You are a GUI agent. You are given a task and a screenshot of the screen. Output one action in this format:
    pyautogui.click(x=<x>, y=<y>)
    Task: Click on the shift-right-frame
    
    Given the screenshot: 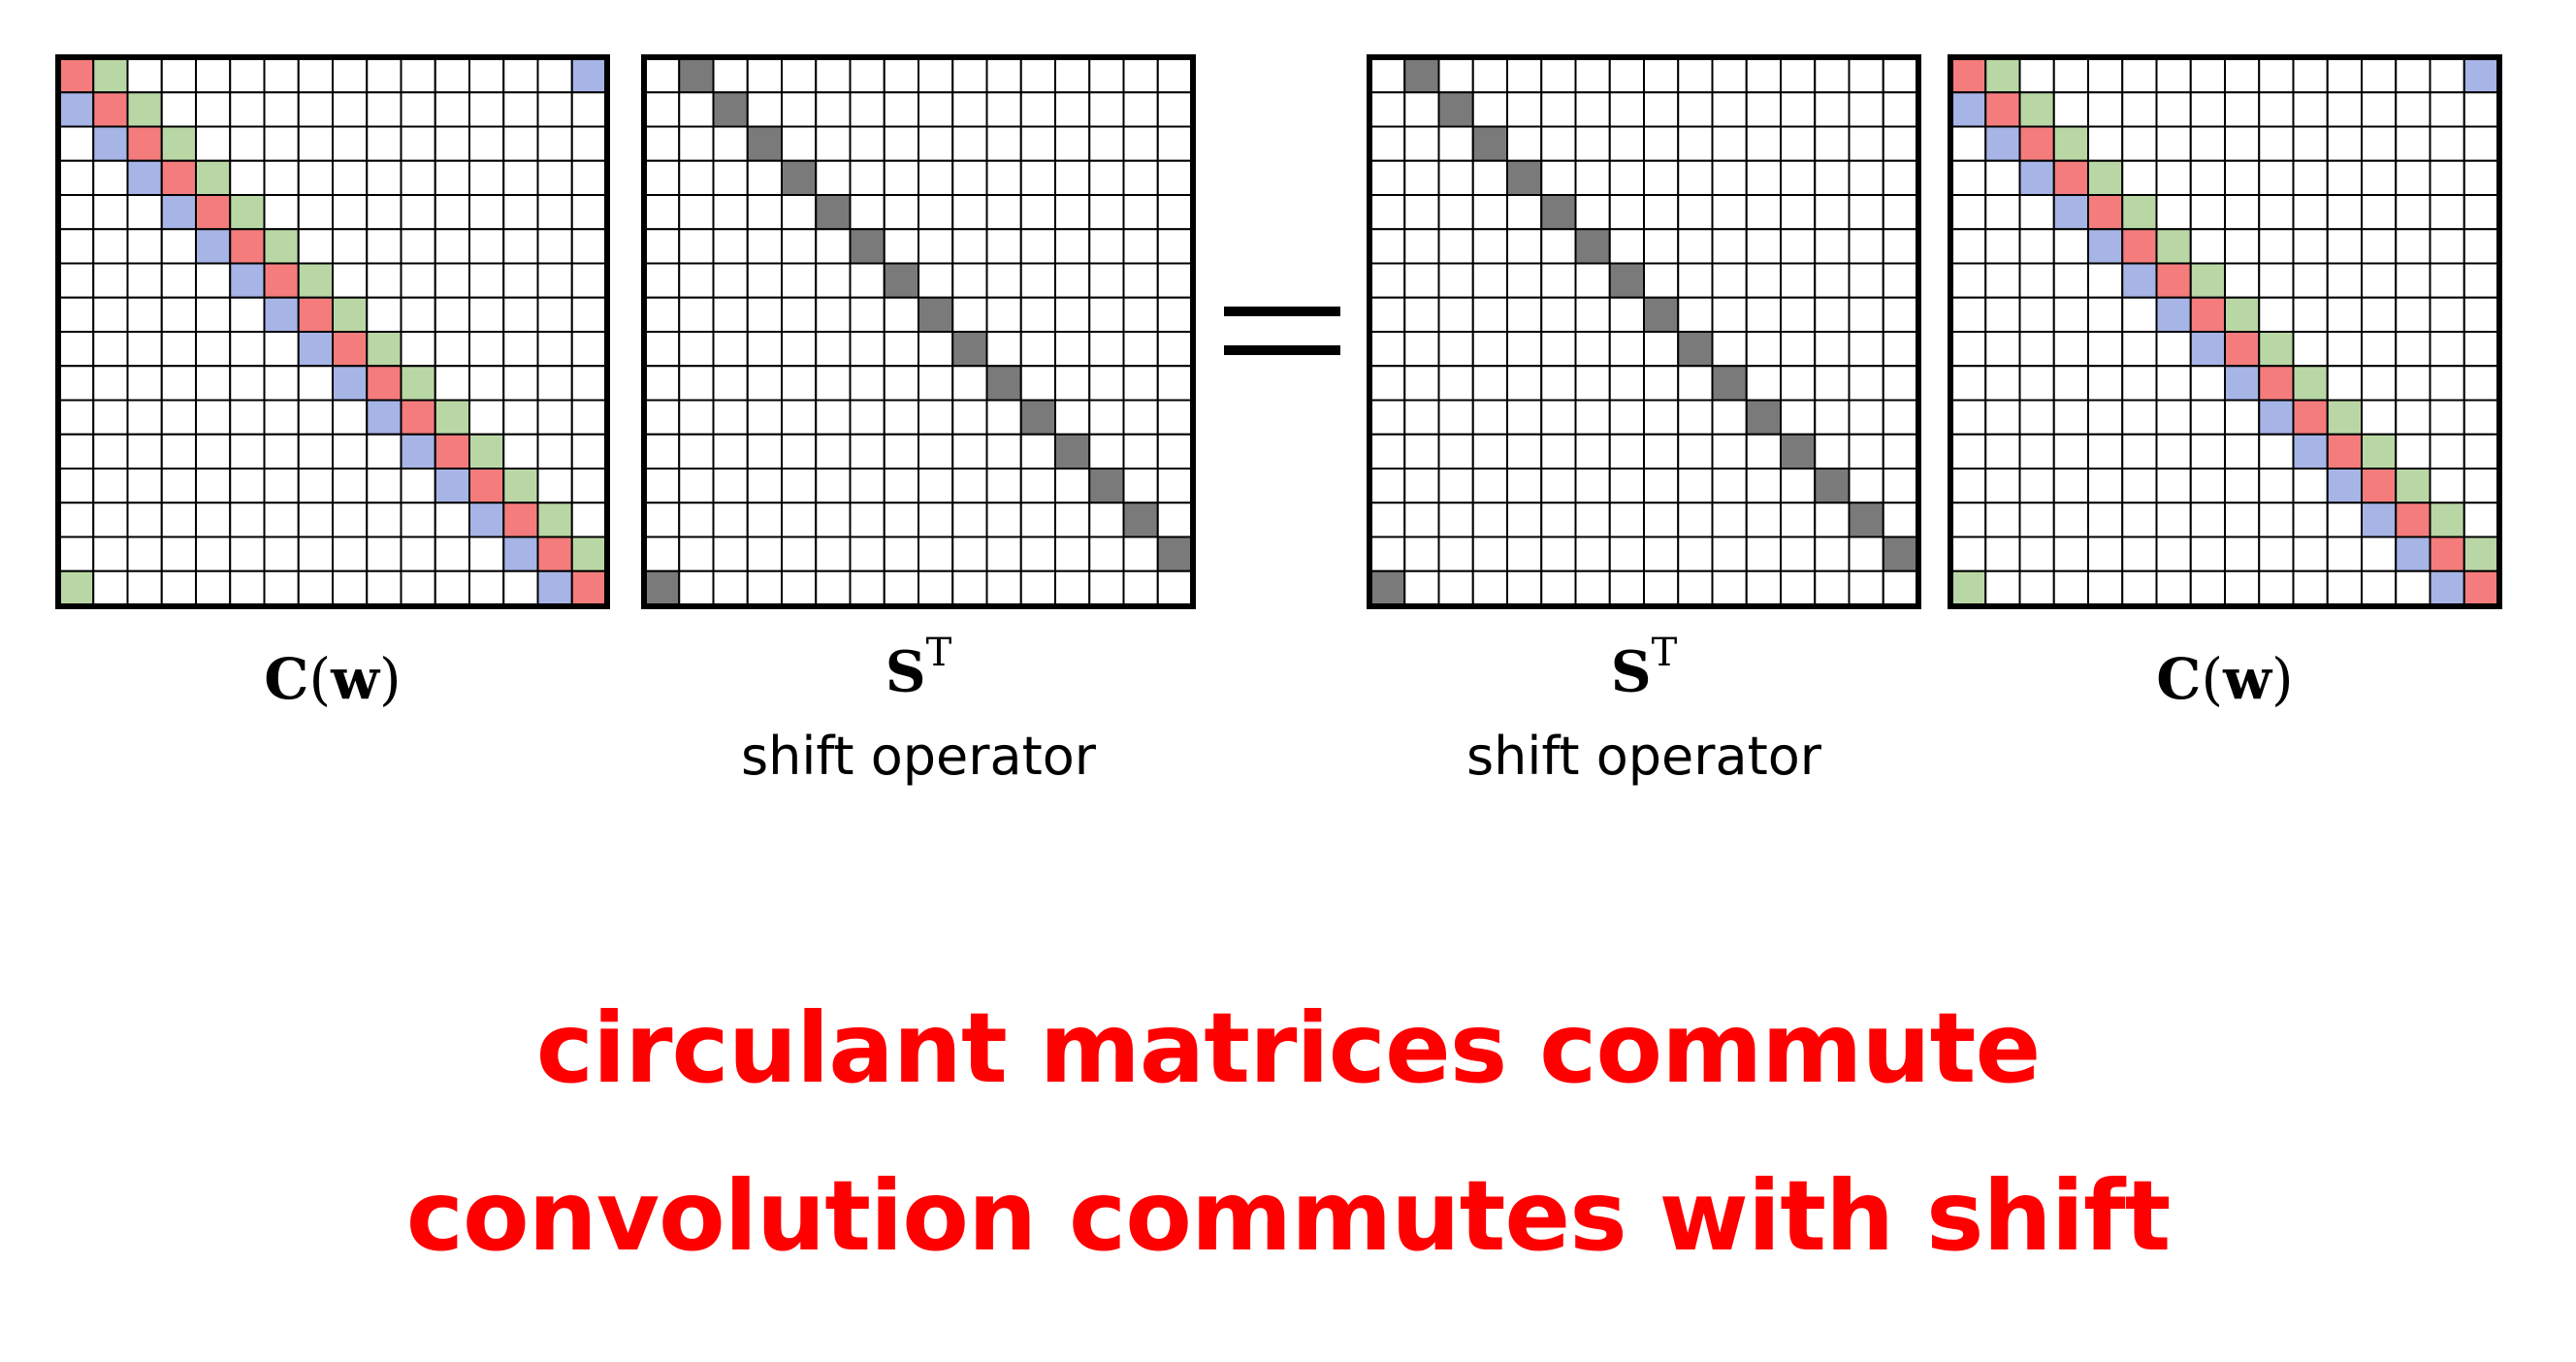 What is the action you would take?
    pyautogui.click(x=1644, y=331)
    